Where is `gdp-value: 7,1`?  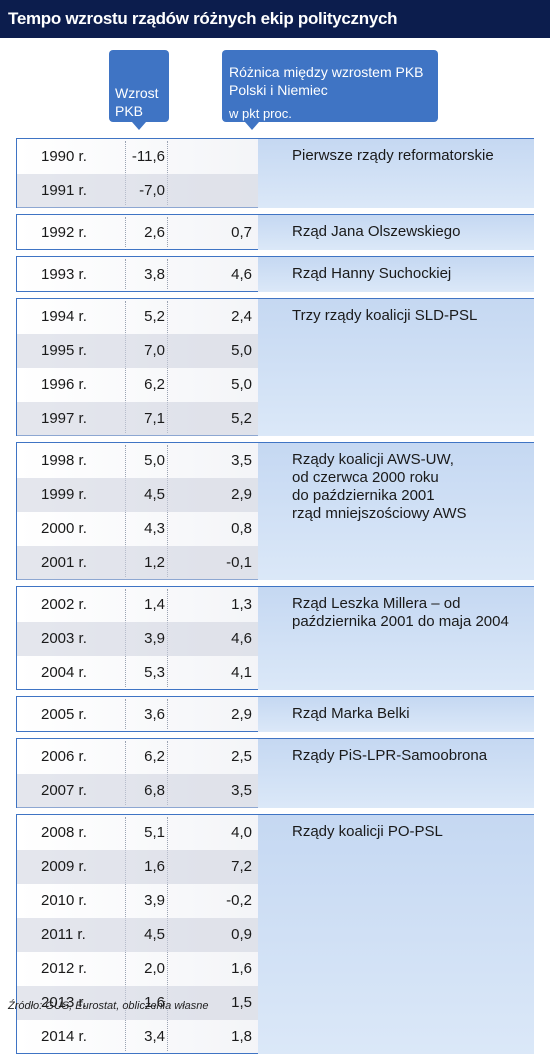
gdp-value: 7,1 is located at coordinates (154, 418).